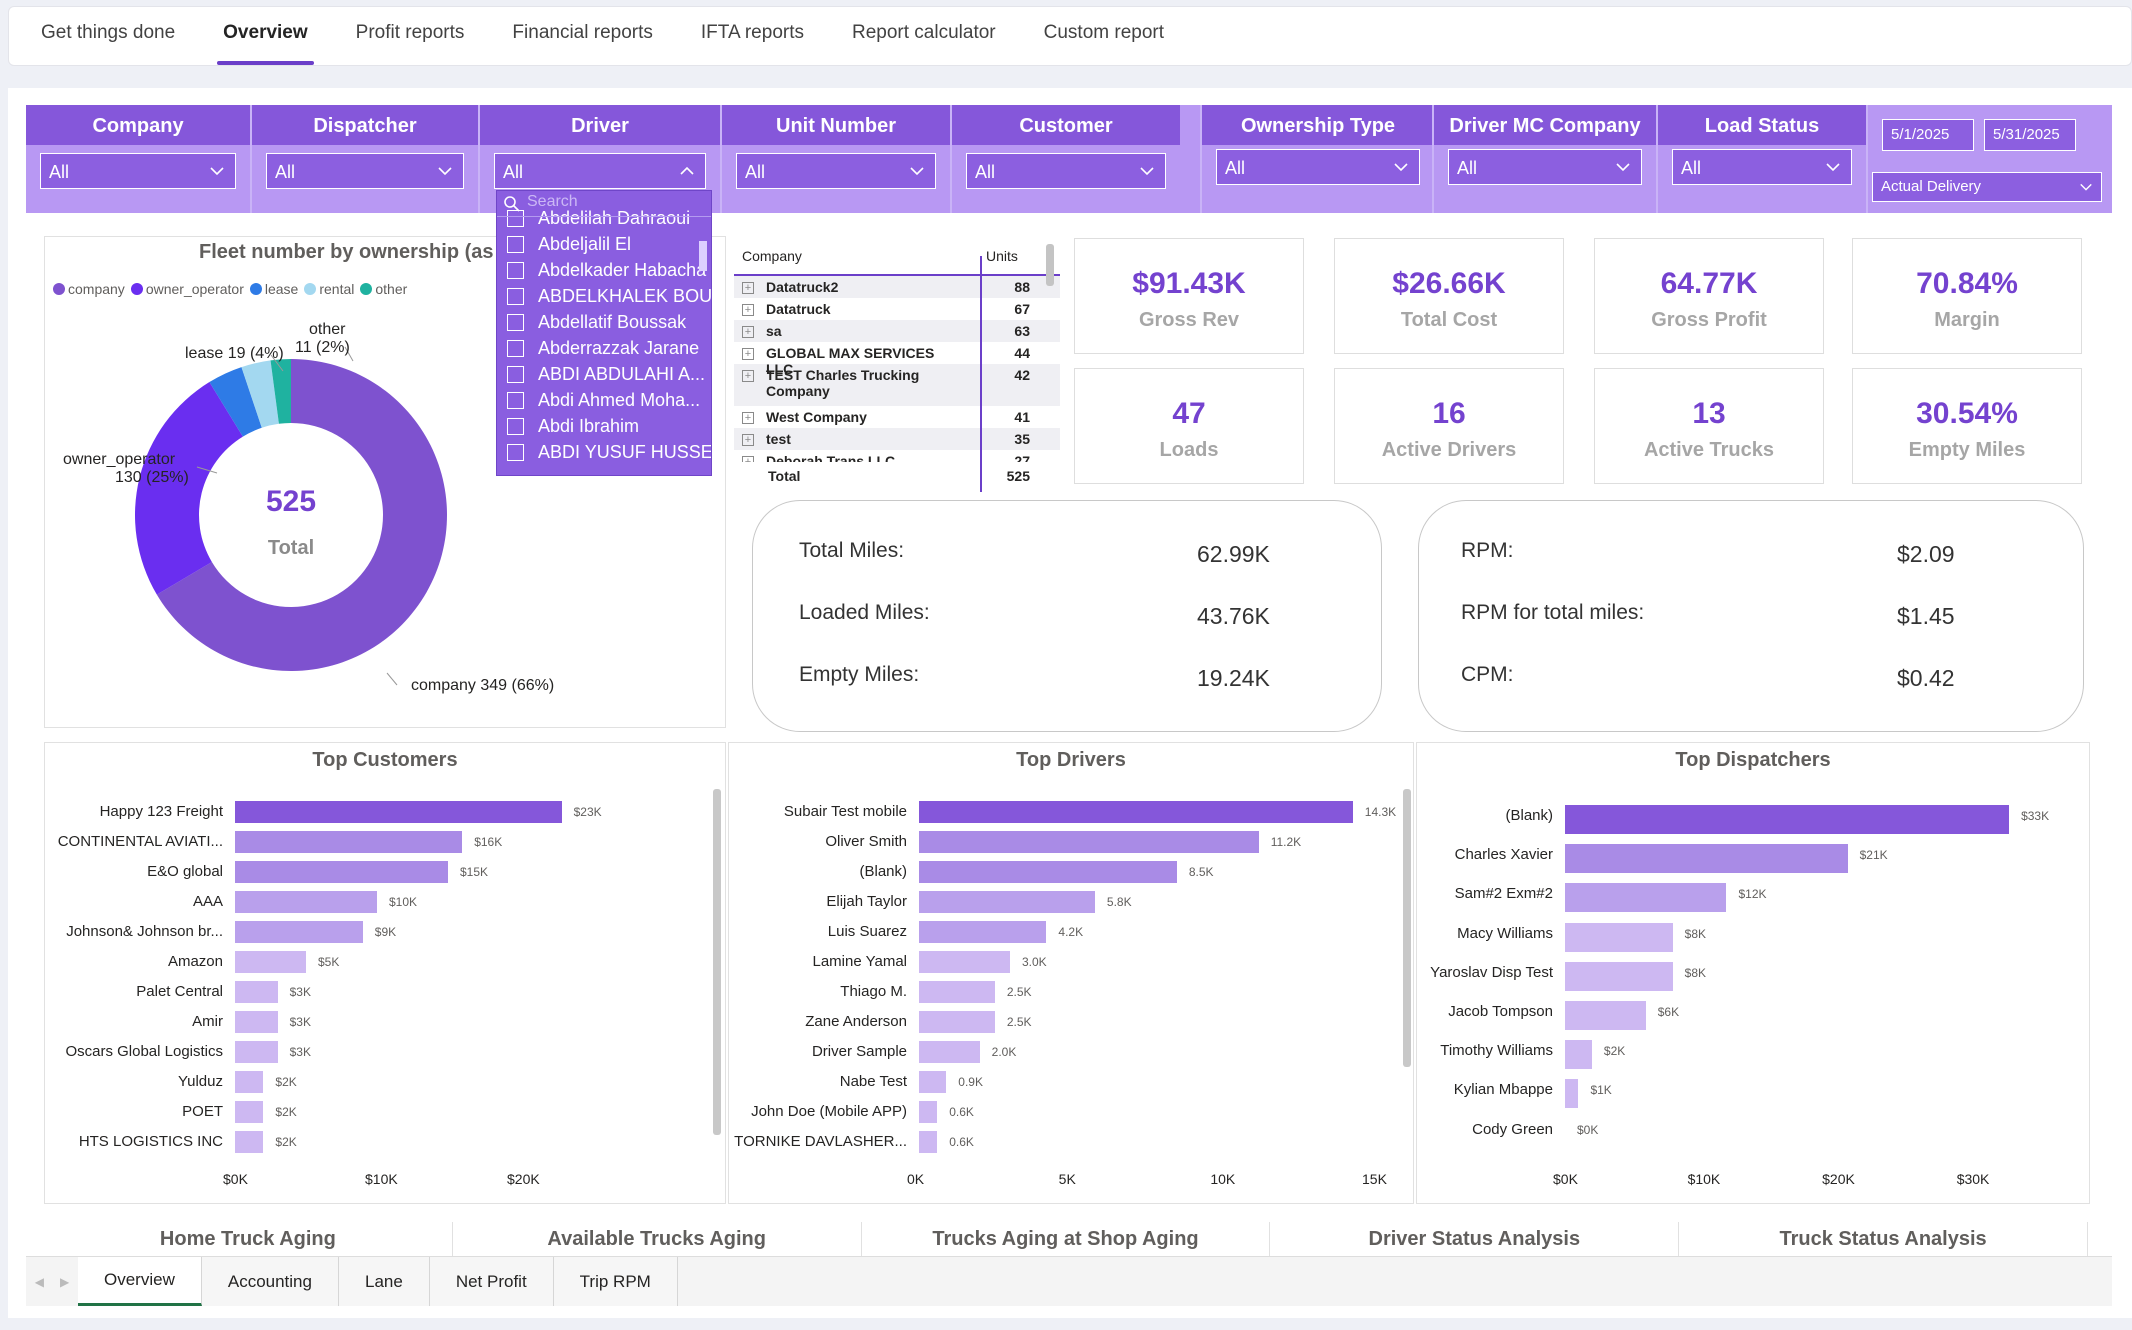 Image resolution: width=2132 pixels, height=1330 pixels. Describe the element at coordinates (140, 1281) in the screenshot. I see `page-tab-overview: Overview` at that location.